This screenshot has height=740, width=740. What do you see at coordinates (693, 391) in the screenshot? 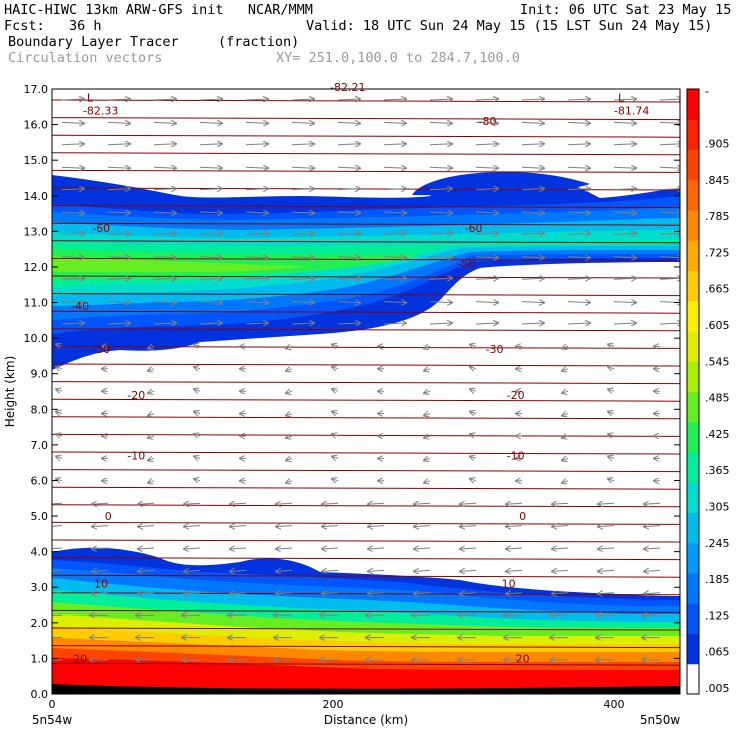
I see `colorbar-frame` at bounding box center [693, 391].